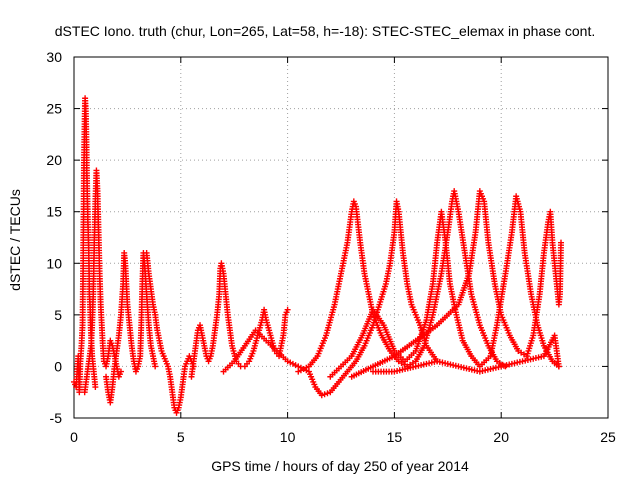  I want to click on x-tick-labels: 0 5 10 15 20 25, so click(343, 437).